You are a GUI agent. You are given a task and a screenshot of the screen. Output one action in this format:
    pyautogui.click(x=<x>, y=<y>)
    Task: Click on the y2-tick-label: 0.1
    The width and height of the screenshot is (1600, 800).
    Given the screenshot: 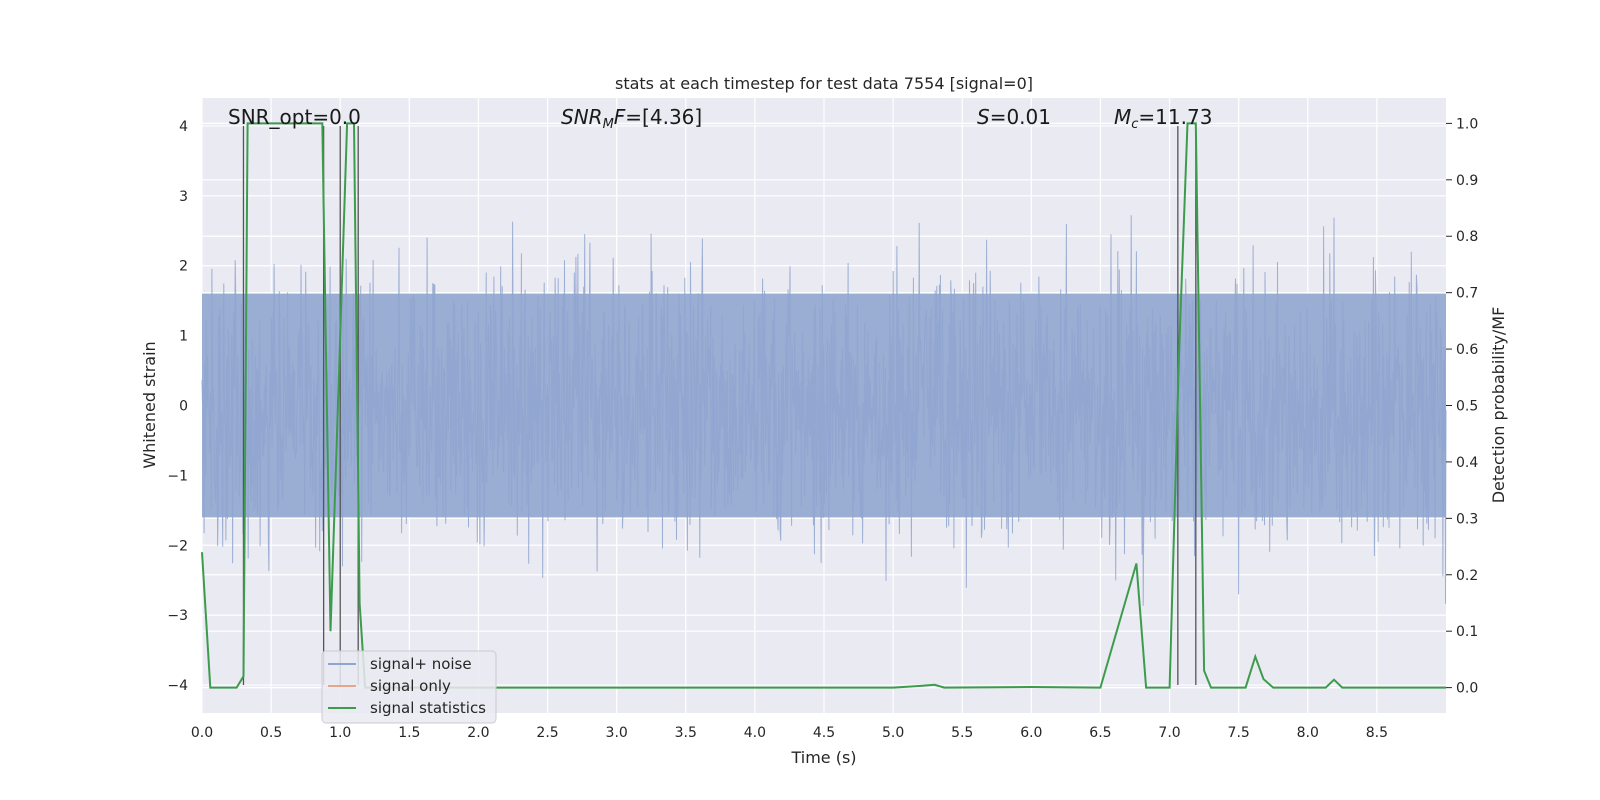 What is the action you would take?
    pyautogui.click(x=1467, y=632)
    